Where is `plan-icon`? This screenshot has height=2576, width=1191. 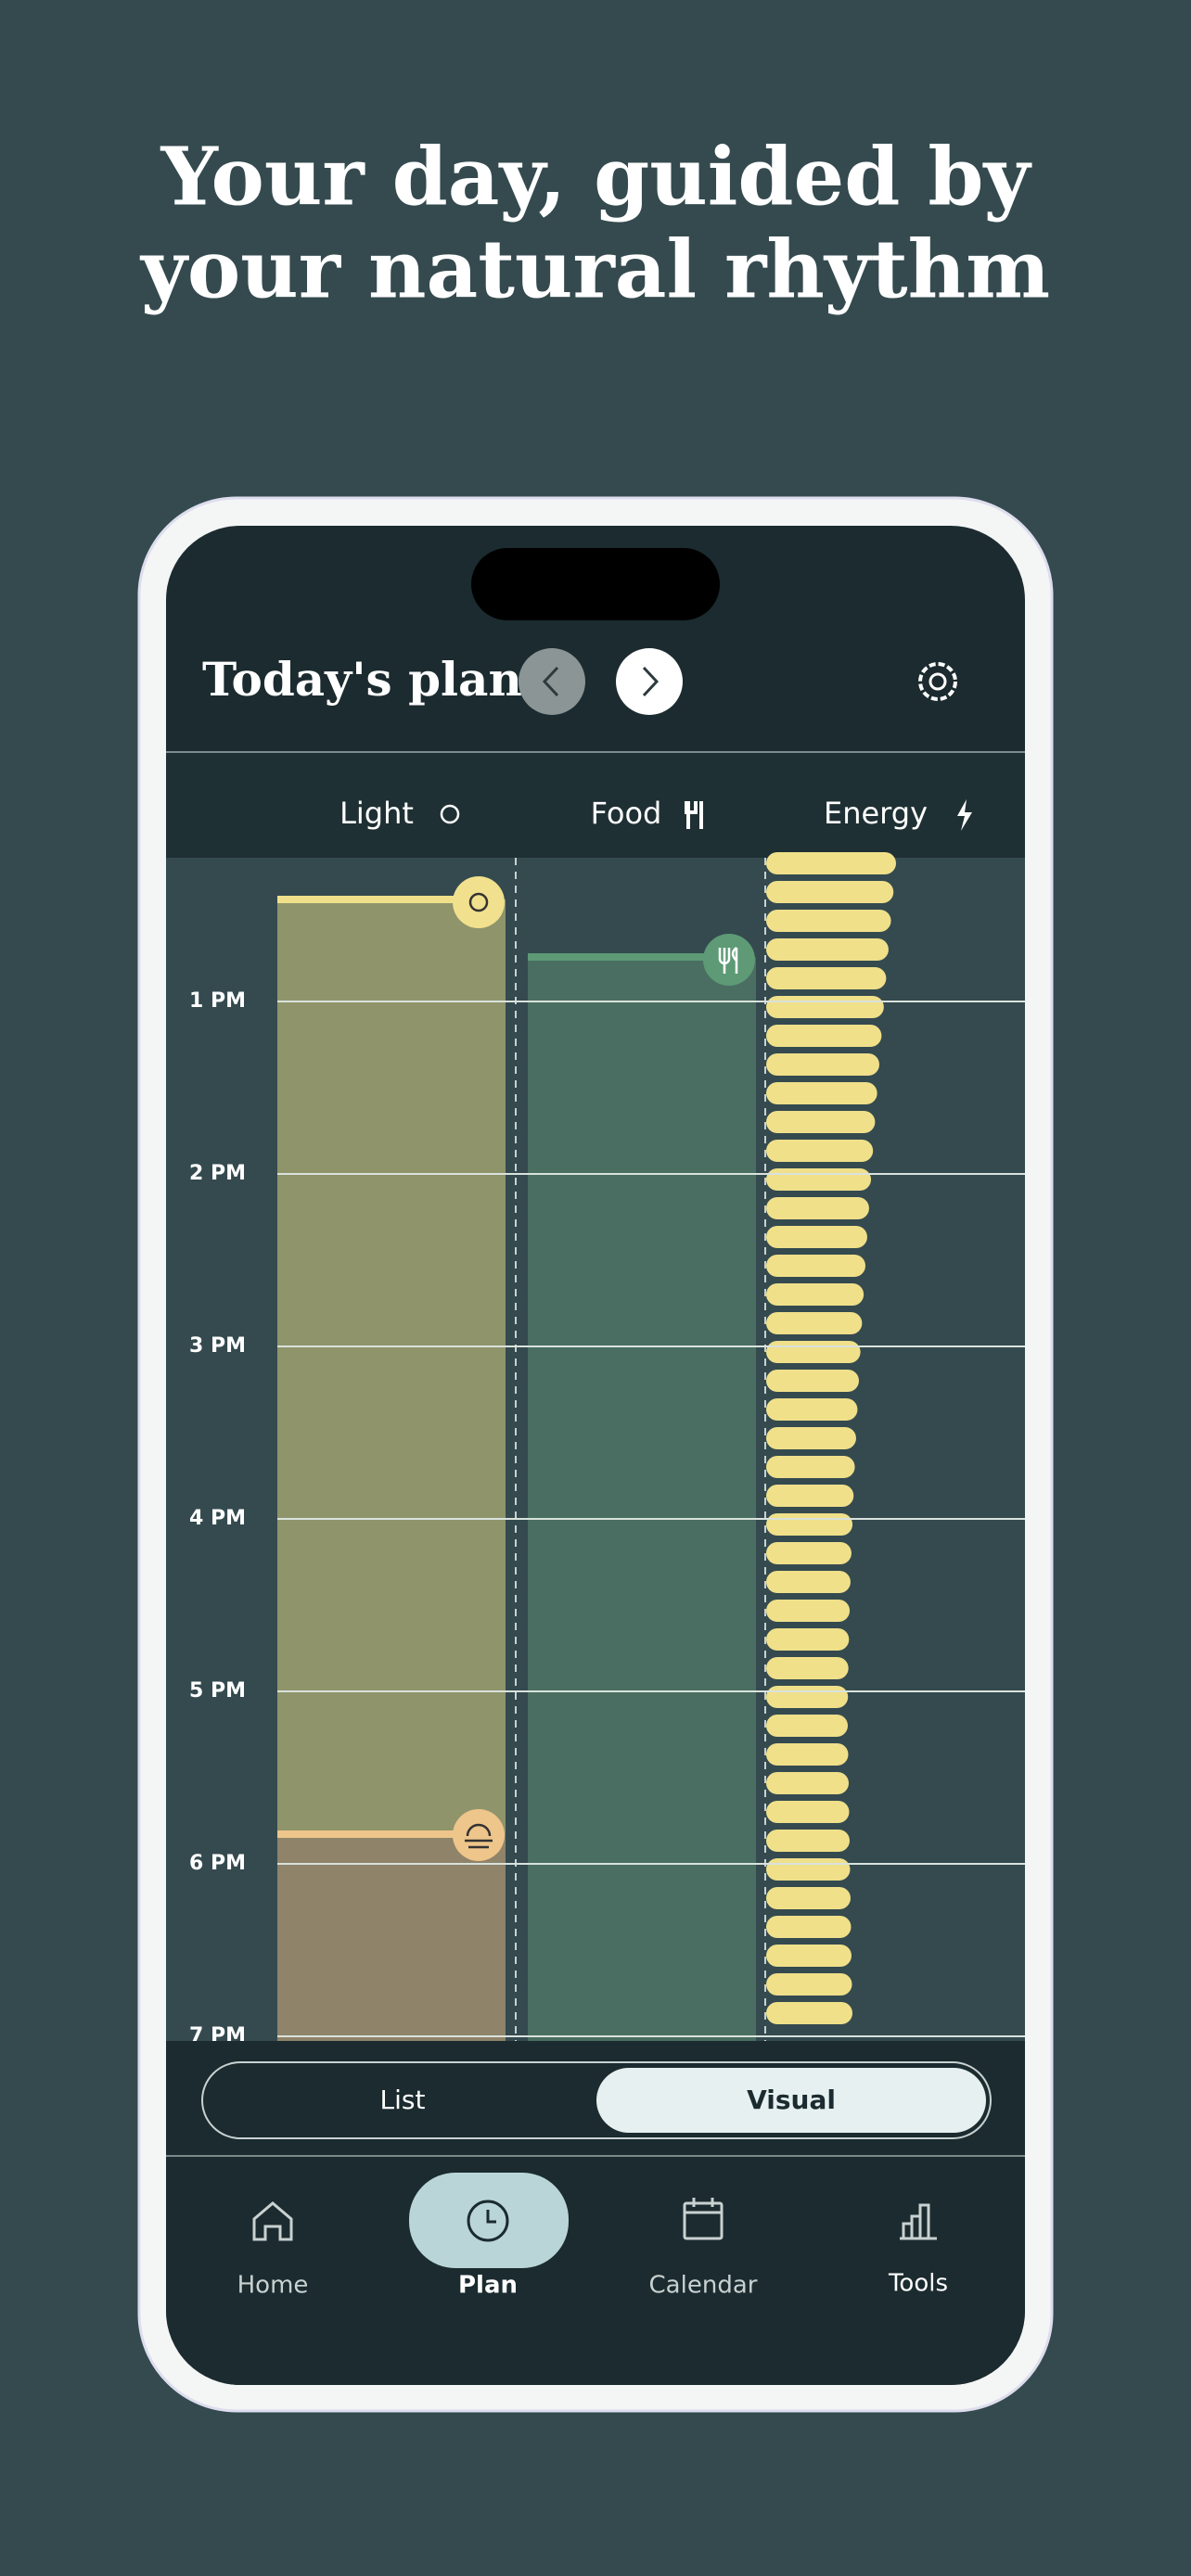
plan-icon is located at coordinates (488, 2221).